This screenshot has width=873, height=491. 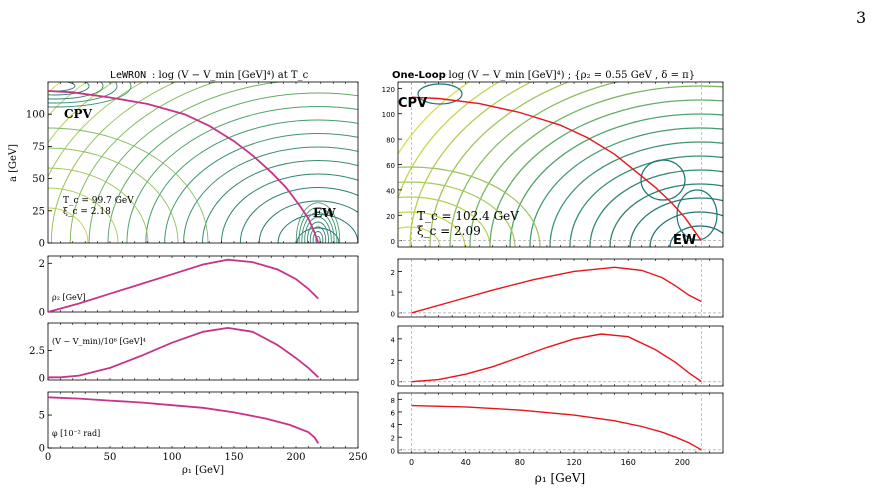 What do you see at coordinates (390, 217) in the screenshot?
I see `y-tick-label: 20` at bounding box center [390, 217].